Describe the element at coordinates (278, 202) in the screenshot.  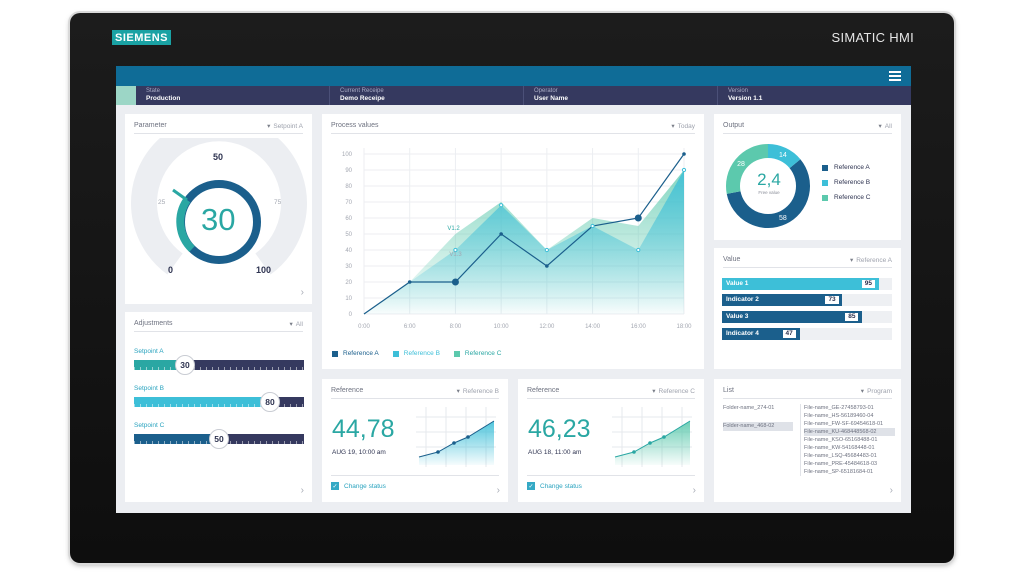
I see `gauge-label-q3: 75` at that location.